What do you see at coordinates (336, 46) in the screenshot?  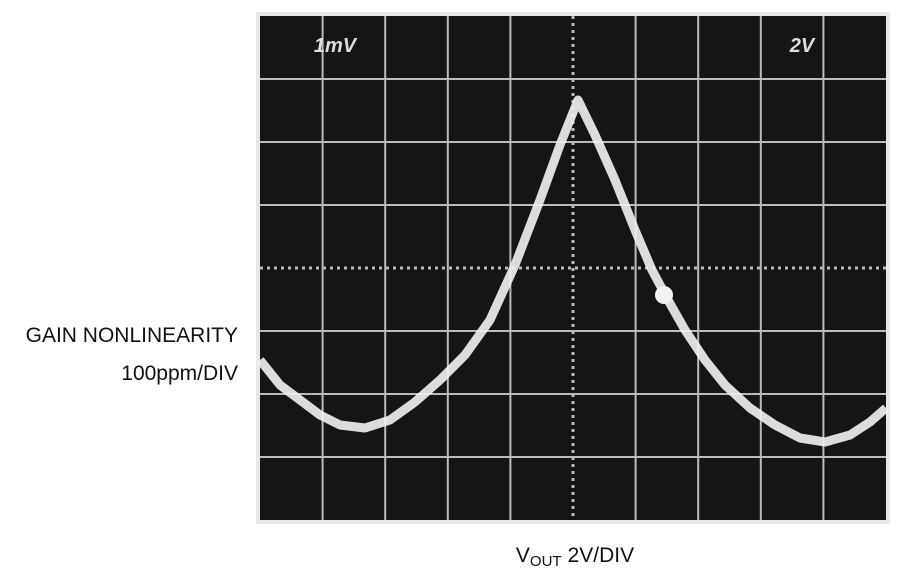 I see `screen-label: 1mV` at bounding box center [336, 46].